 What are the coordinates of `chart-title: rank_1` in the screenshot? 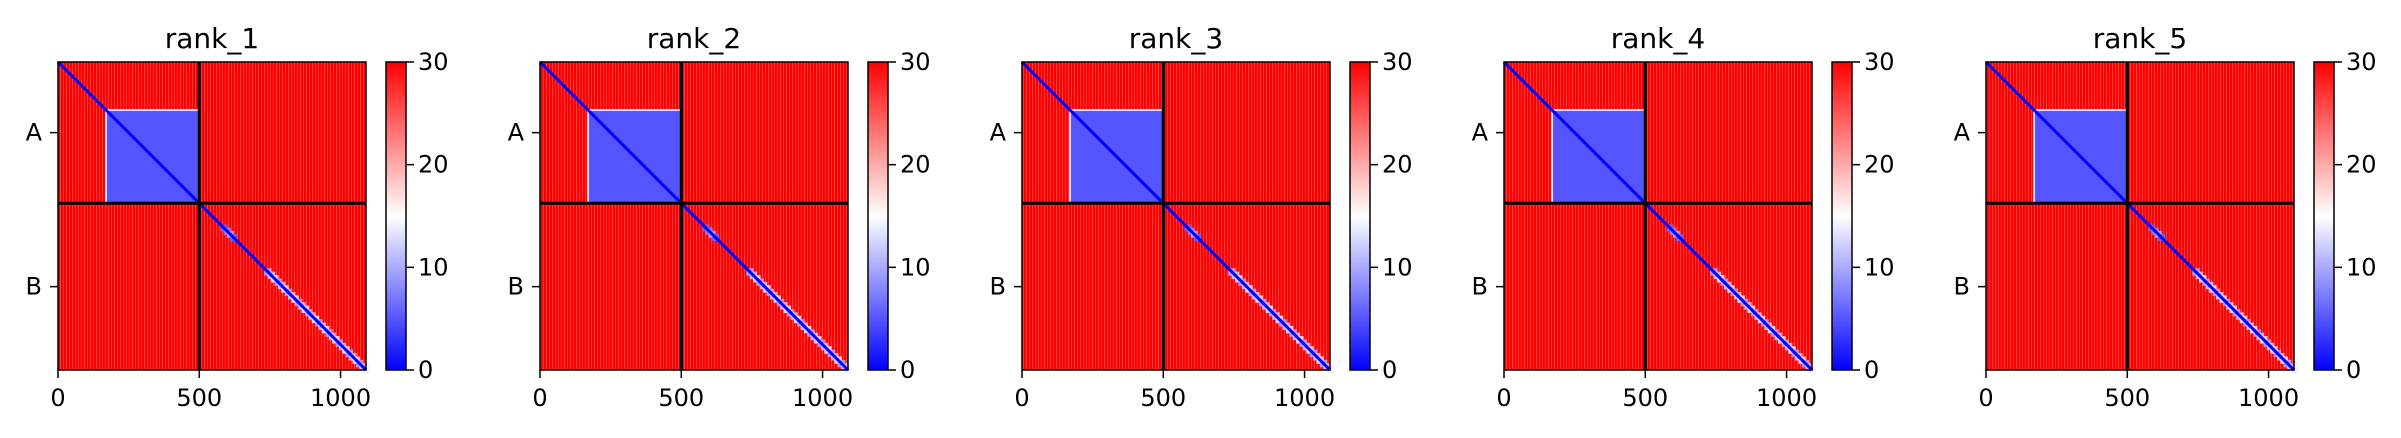 It's located at (212, 38).